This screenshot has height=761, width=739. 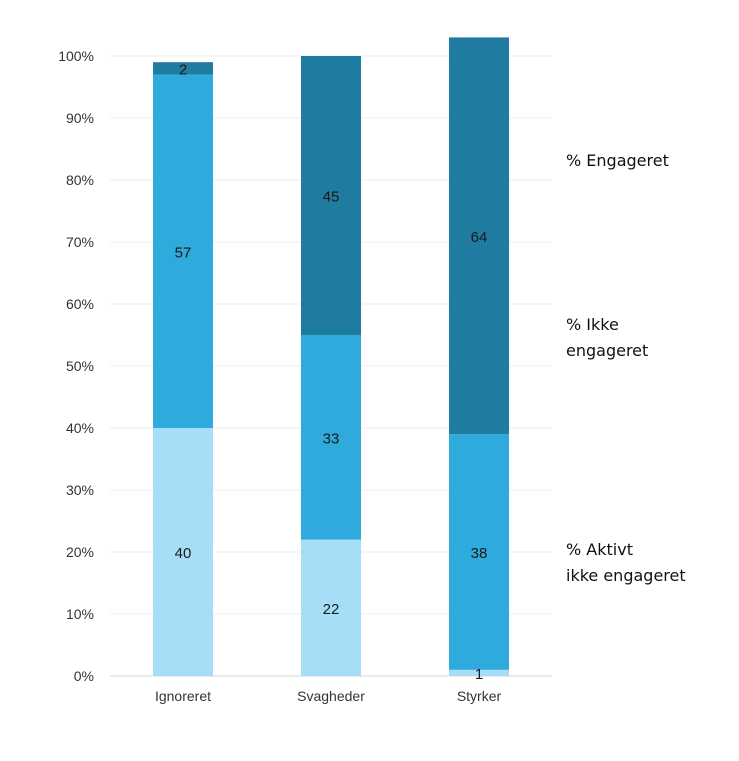 I want to click on legend-not-engaged-line2: engageret, so click(x=607, y=350).